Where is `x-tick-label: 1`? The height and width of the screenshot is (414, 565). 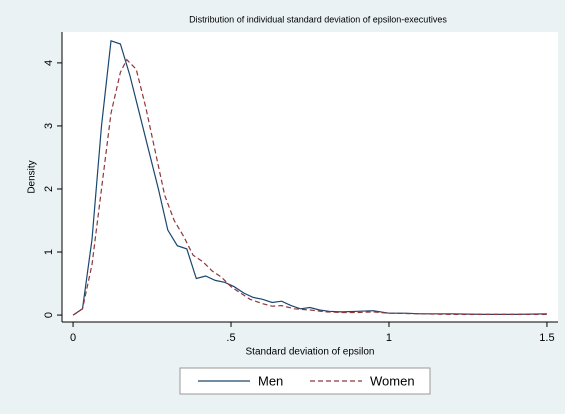 x-tick-label: 1 is located at coordinates (389, 338).